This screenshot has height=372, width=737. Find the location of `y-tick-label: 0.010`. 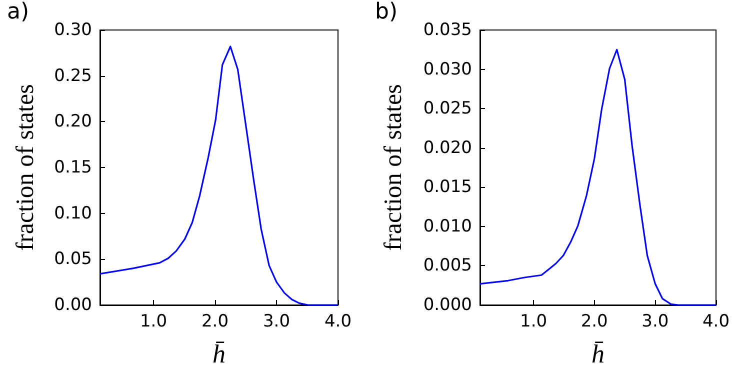

y-tick-label: 0.010 is located at coordinates (447, 226).